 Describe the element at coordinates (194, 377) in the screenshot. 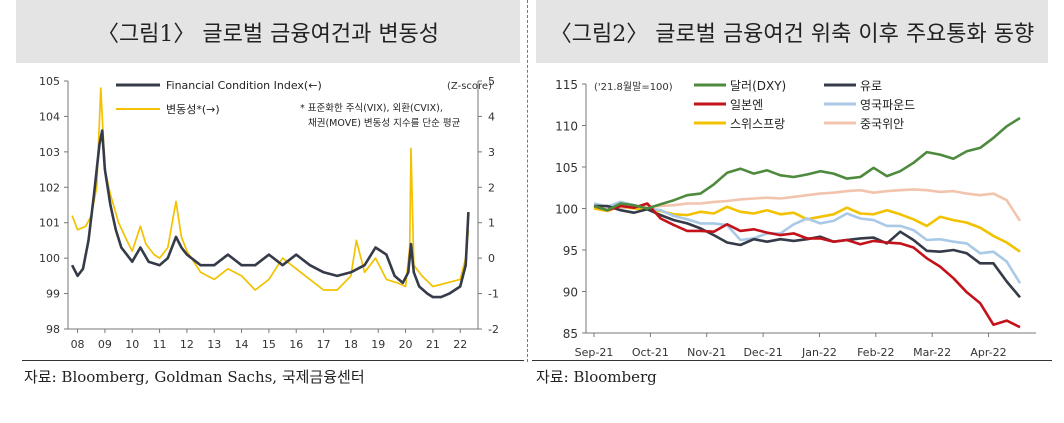

I see `panel1-source: 자료: Bloomberg, Goldman Sachs, 국제금융센터` at that location.